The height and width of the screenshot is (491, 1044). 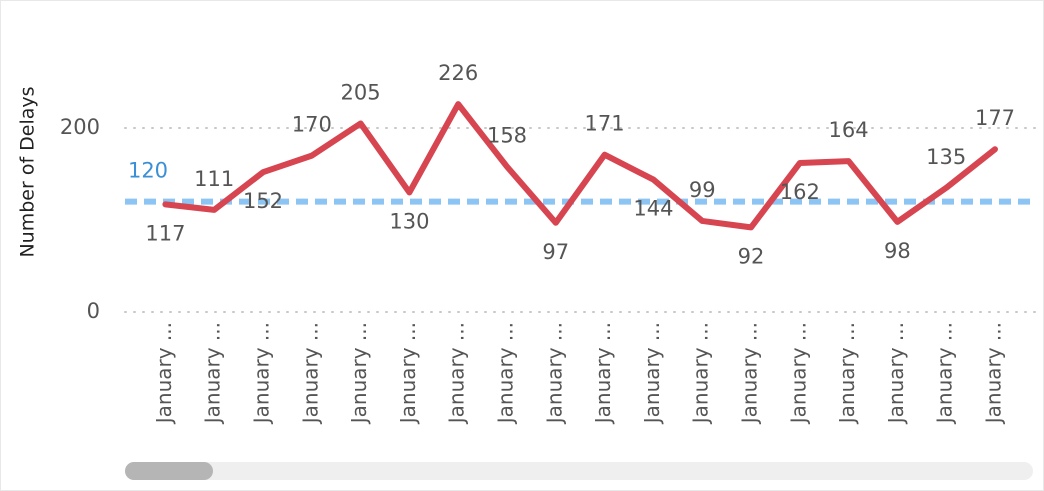 I want to click on data-label: 158, so click(x=507, y=136).